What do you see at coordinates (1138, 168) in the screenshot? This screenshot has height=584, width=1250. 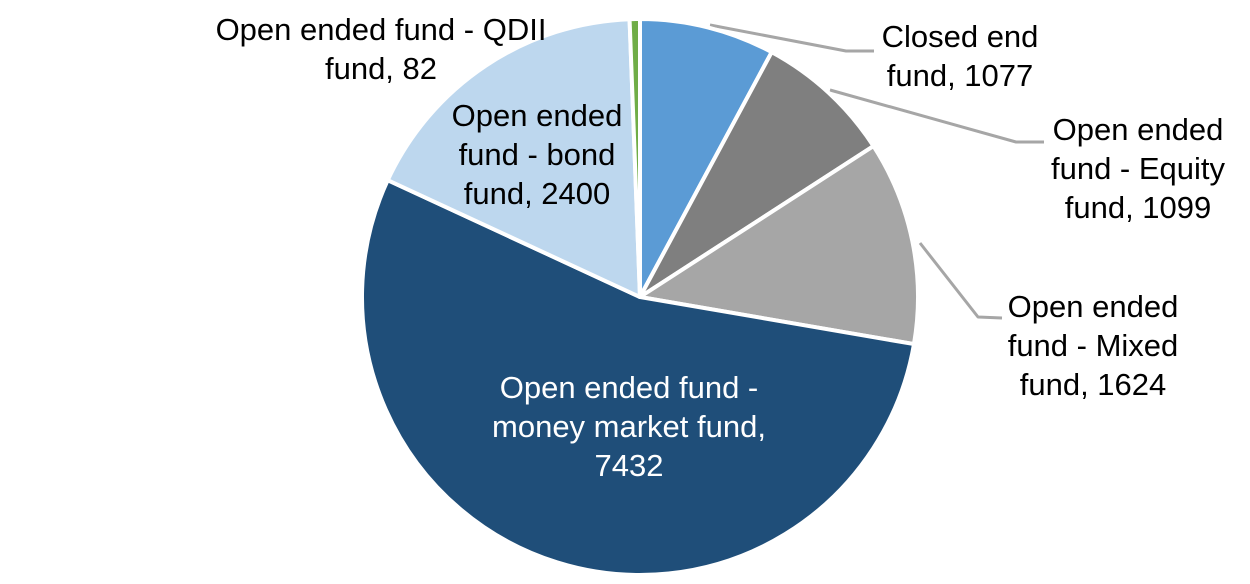 I see `data-label-equity-fund: Open ended fund - Equity fund, 1099` at bounding box center [1138, 168].